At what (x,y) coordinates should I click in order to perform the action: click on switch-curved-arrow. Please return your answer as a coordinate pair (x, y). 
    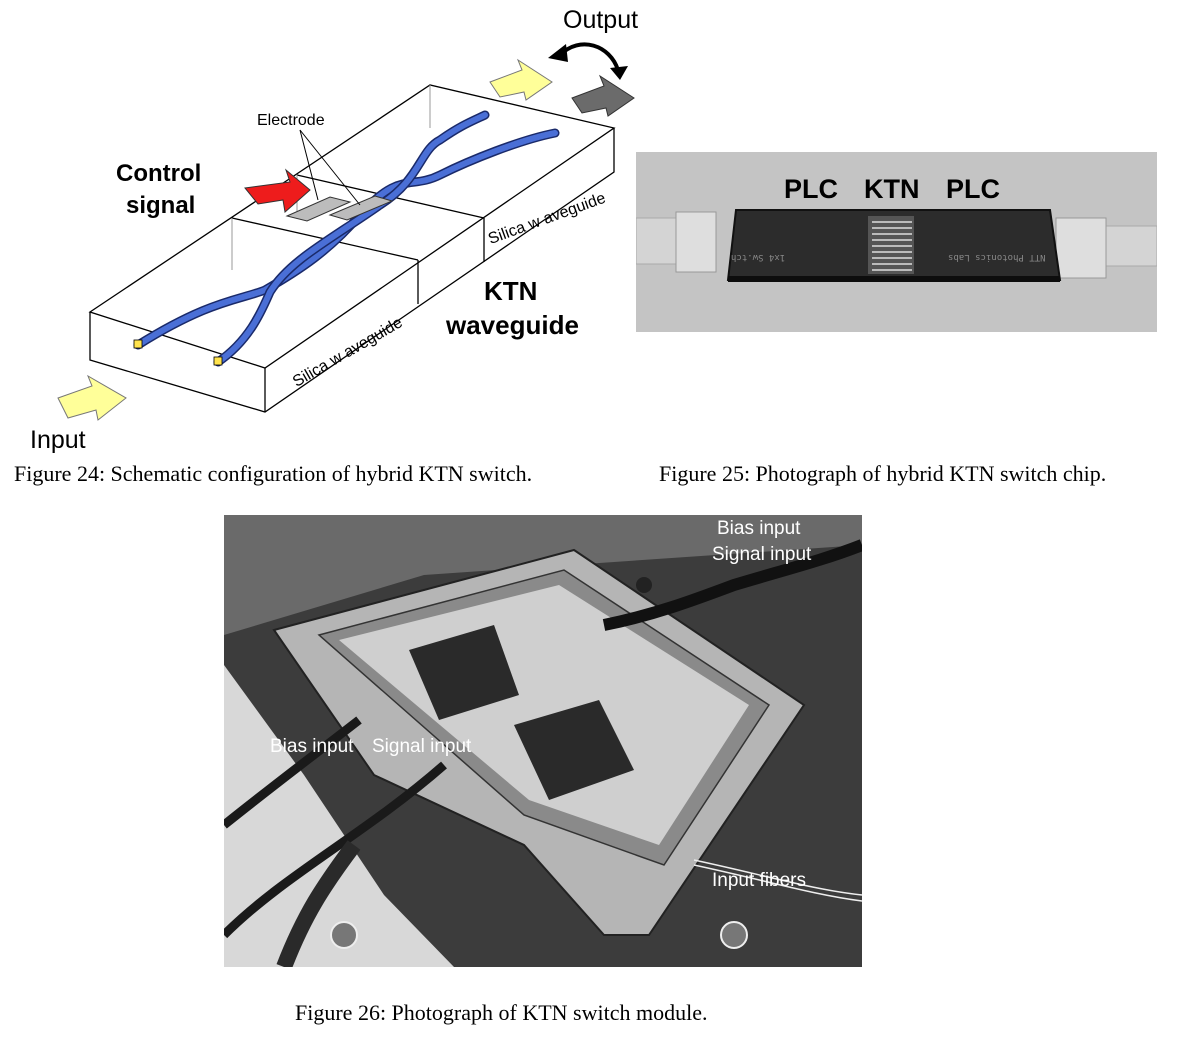
    Looking at the image, I should click on (589, 56).